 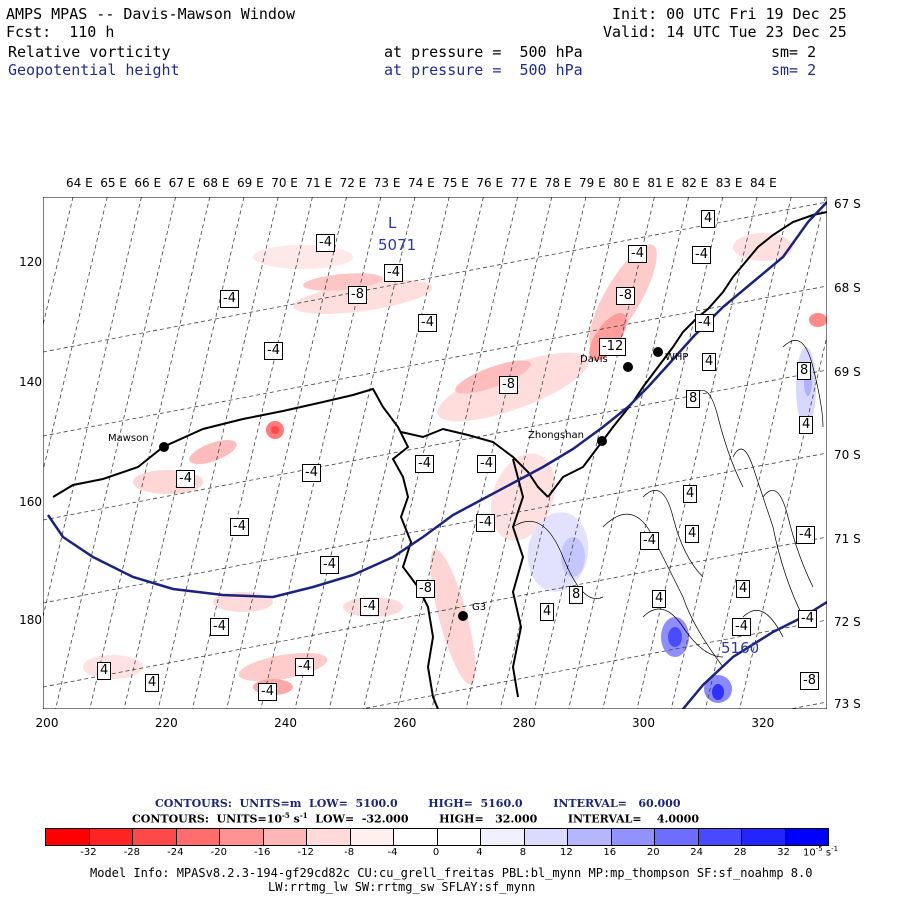 What do you see at coordinates (697, 852) in the screenshot?
I see `colorbar-tick: 24` at bounding box center [697, 852].